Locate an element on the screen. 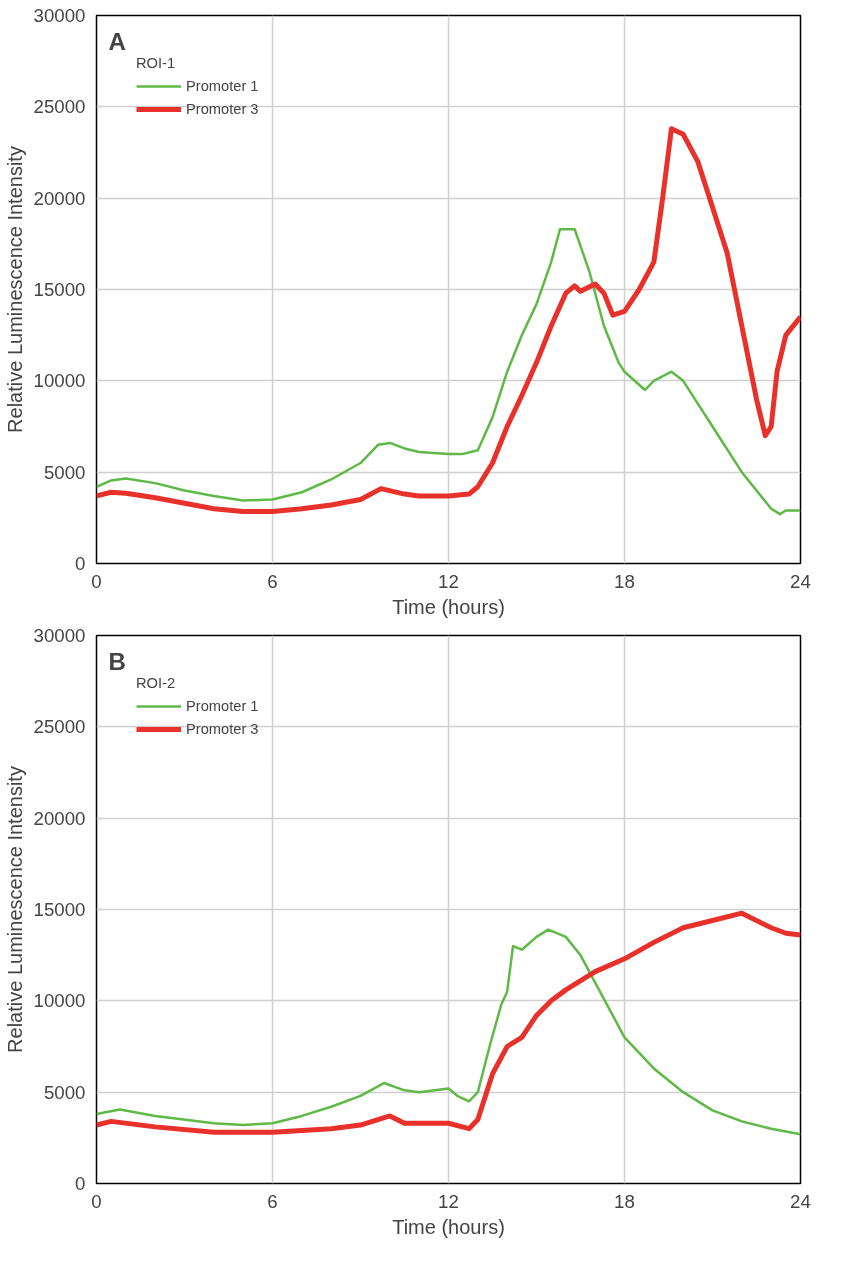 The width and height of the screenshot is (847, 1262). legend-title: ROI-1 is located at coordinates (156, 63).